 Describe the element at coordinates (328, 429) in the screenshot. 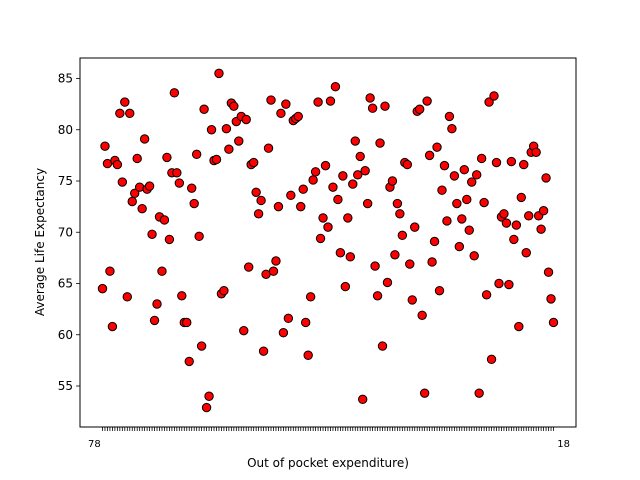

I see `x-ticks` at that location.